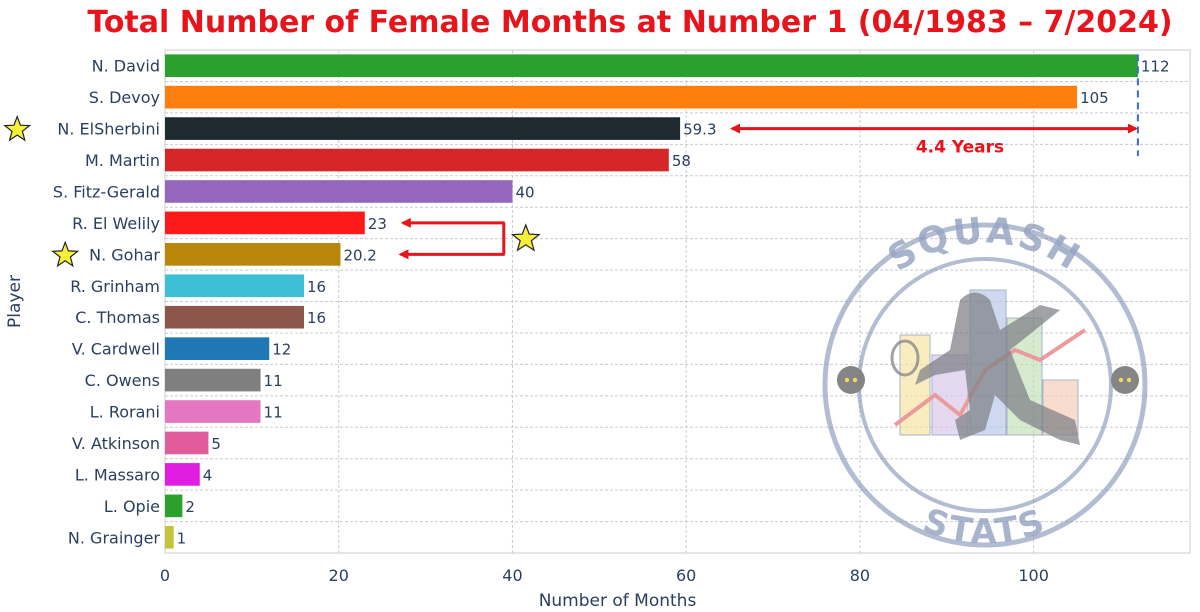 The image size is (1200, 612). What do you see at coordinates (1155, 67) in the screenshot?
I see `data-label: 112` at bounding box center [1155, 67].